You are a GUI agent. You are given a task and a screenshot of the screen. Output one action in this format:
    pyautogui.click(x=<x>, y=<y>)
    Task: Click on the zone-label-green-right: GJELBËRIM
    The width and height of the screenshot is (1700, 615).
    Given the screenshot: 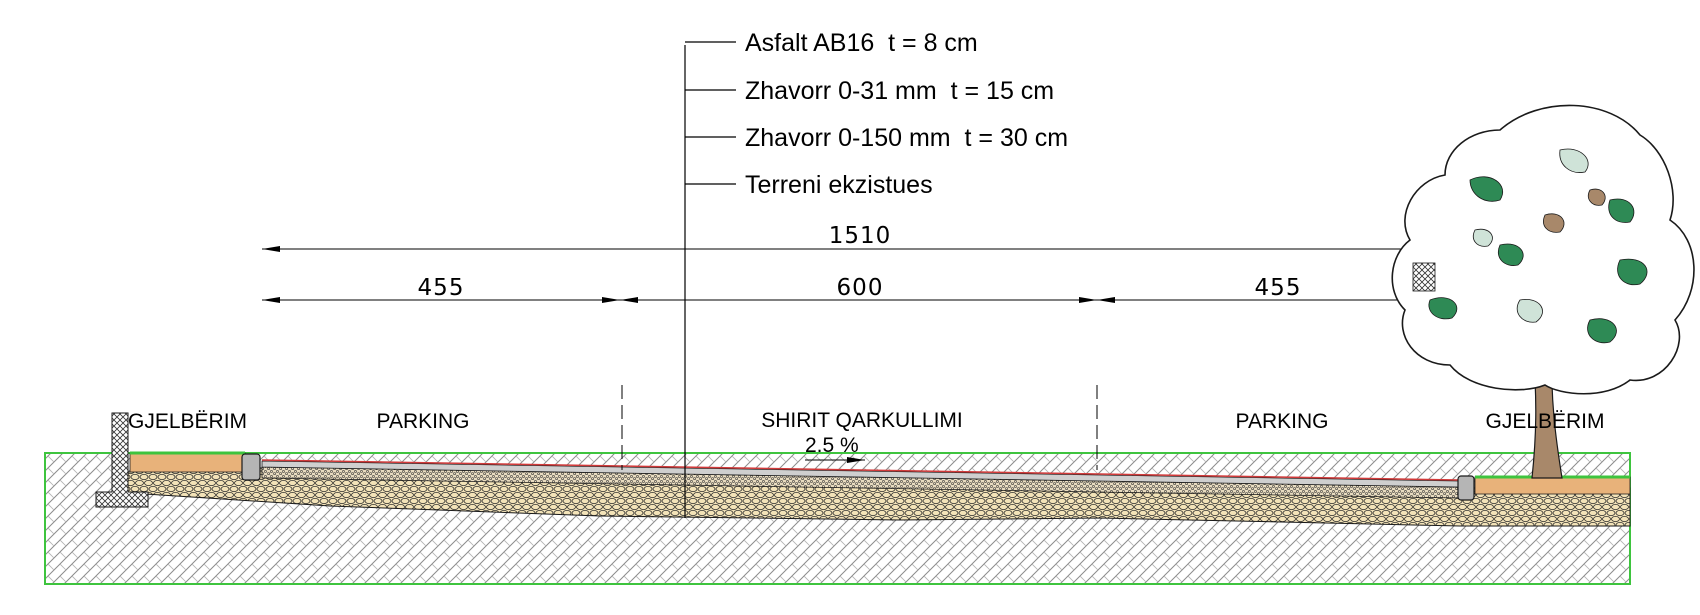 What is the action you would take?
    pyautogui.click(x=1544, y=421)
    